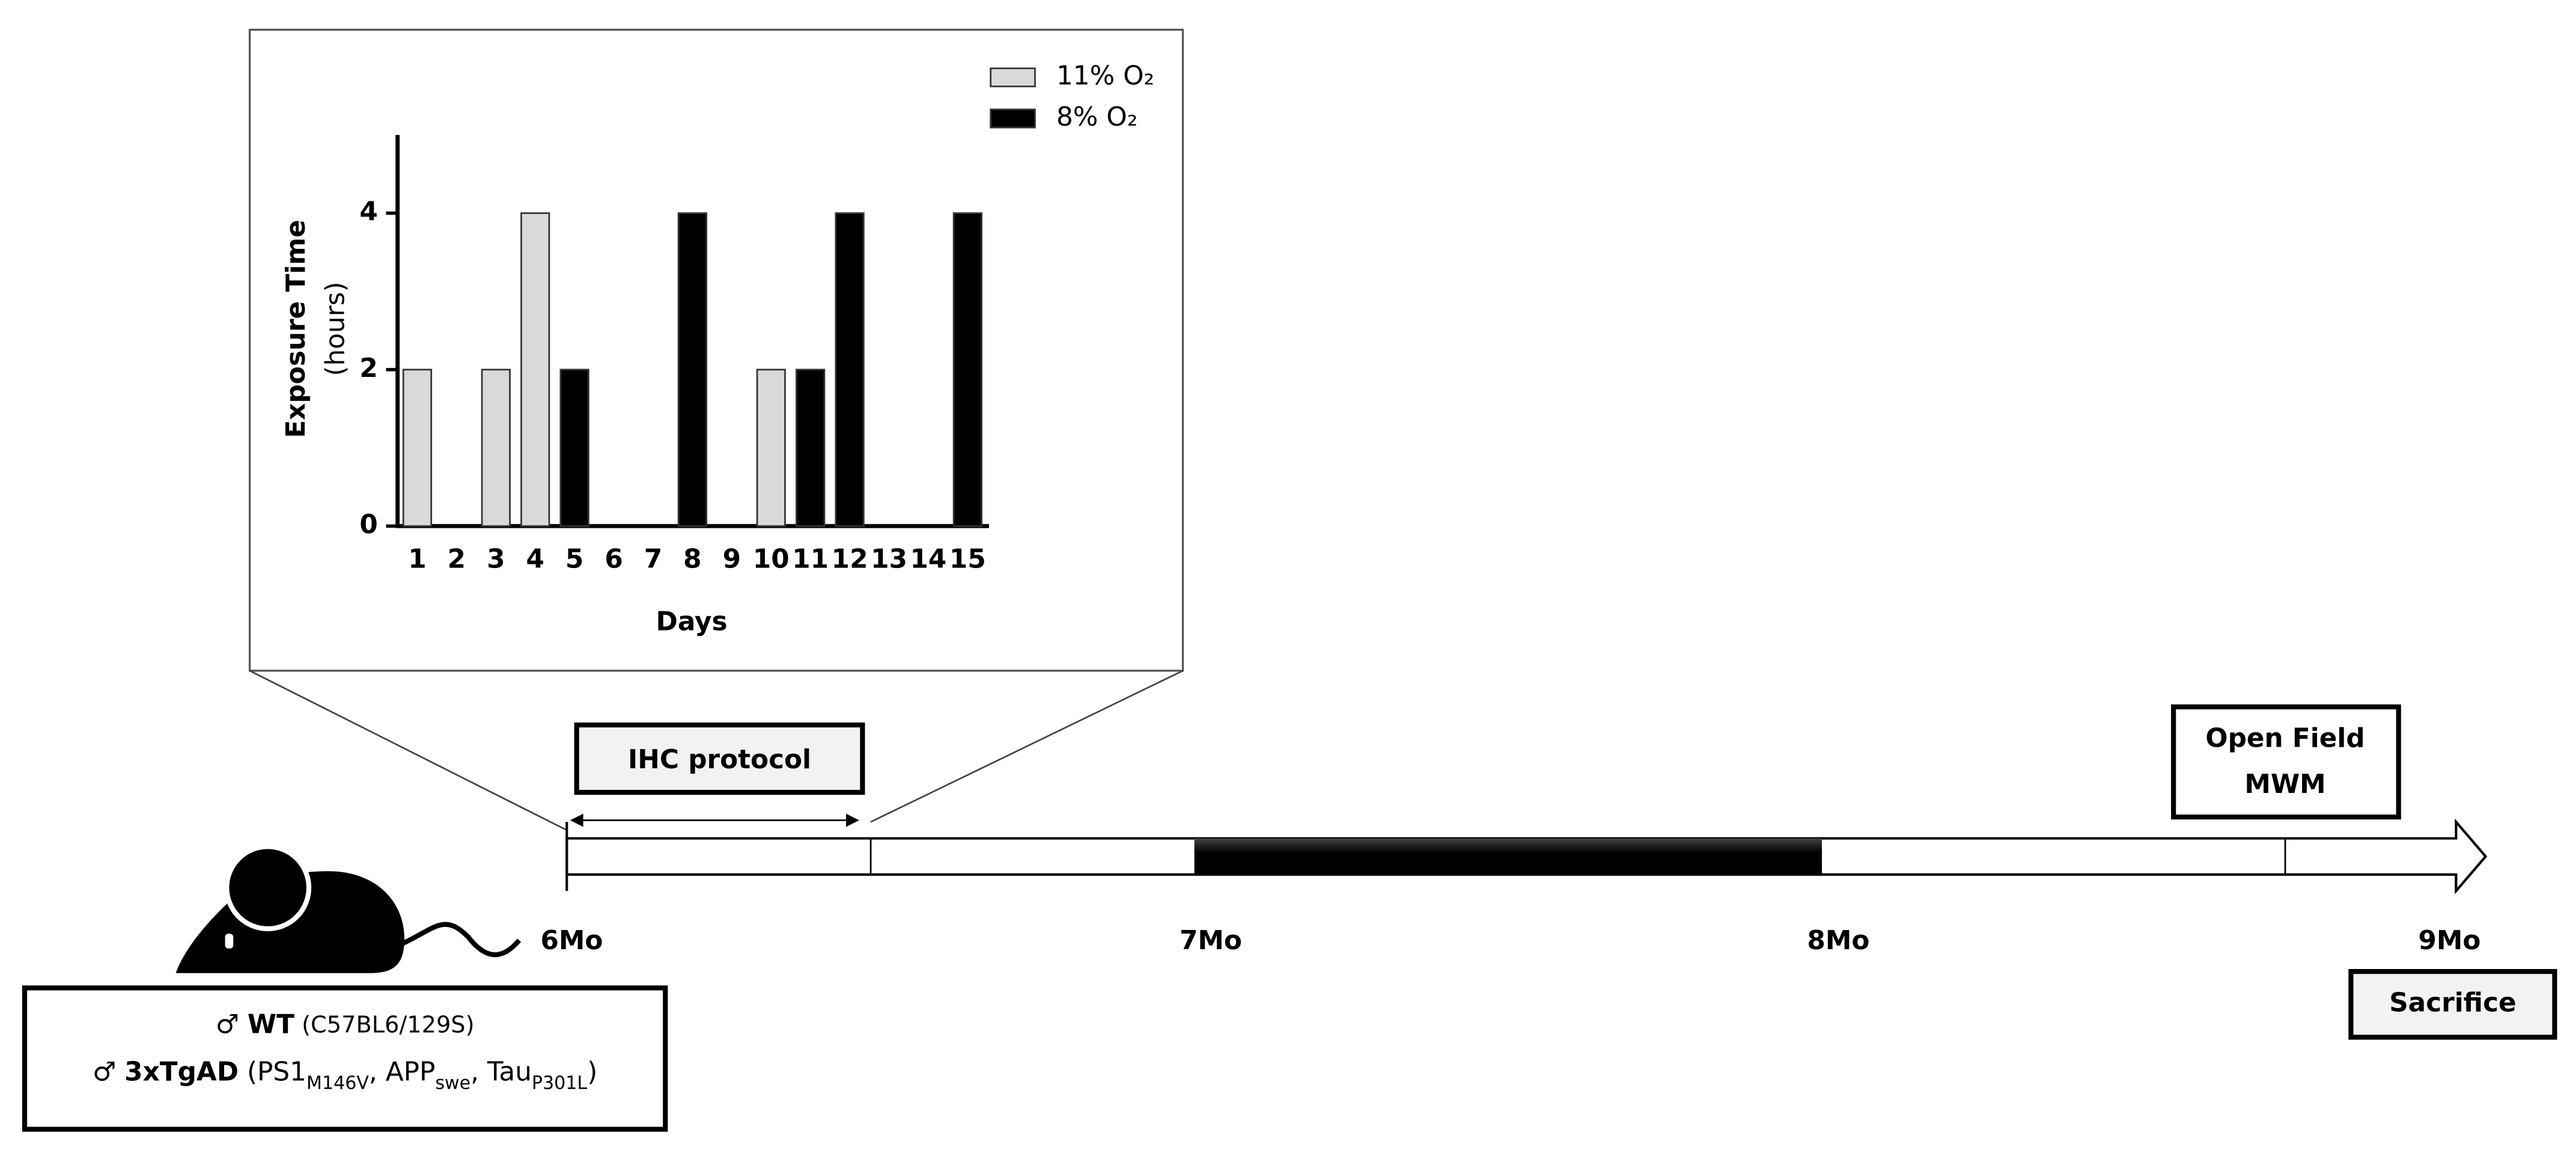  I want to click on x-tick-label: 12, so click(850, 559).